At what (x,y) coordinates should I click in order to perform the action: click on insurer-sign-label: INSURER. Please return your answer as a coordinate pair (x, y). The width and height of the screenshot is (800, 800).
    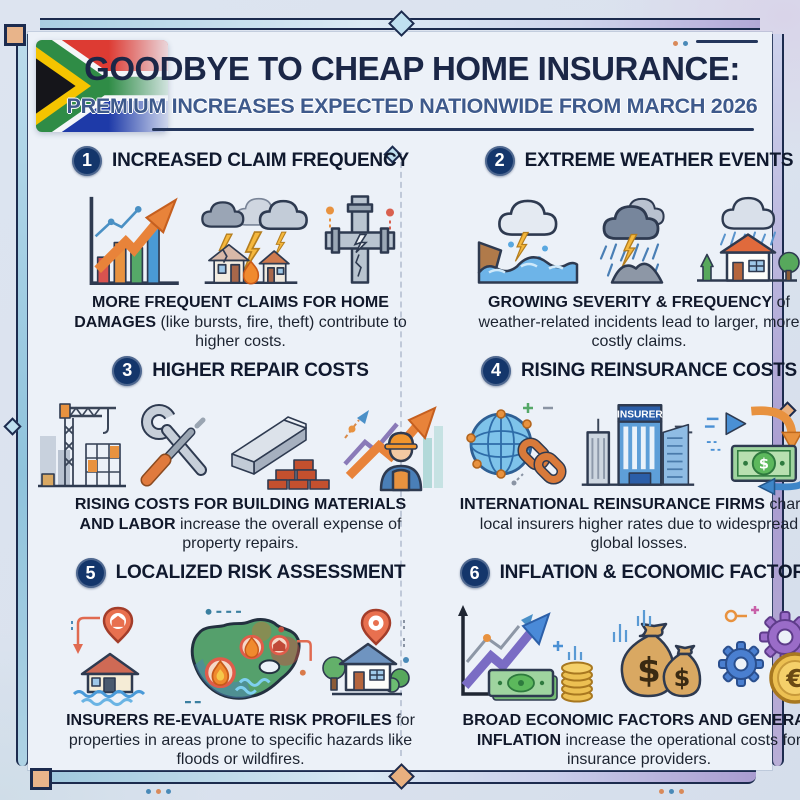
    Looking at the image, I should click on (640, 415).